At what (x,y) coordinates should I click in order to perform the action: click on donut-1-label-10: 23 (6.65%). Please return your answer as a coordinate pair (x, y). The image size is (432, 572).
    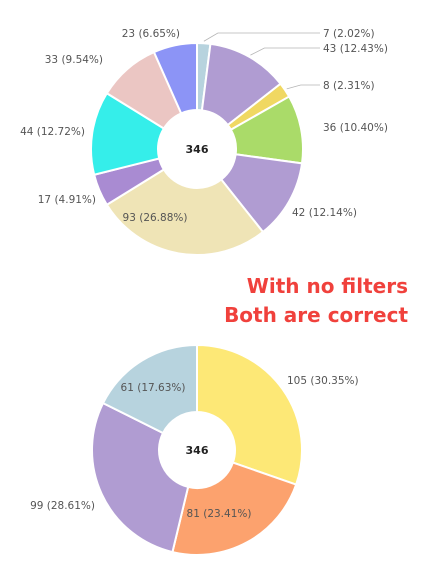
    Looking at the image, I should click on (151, 34).